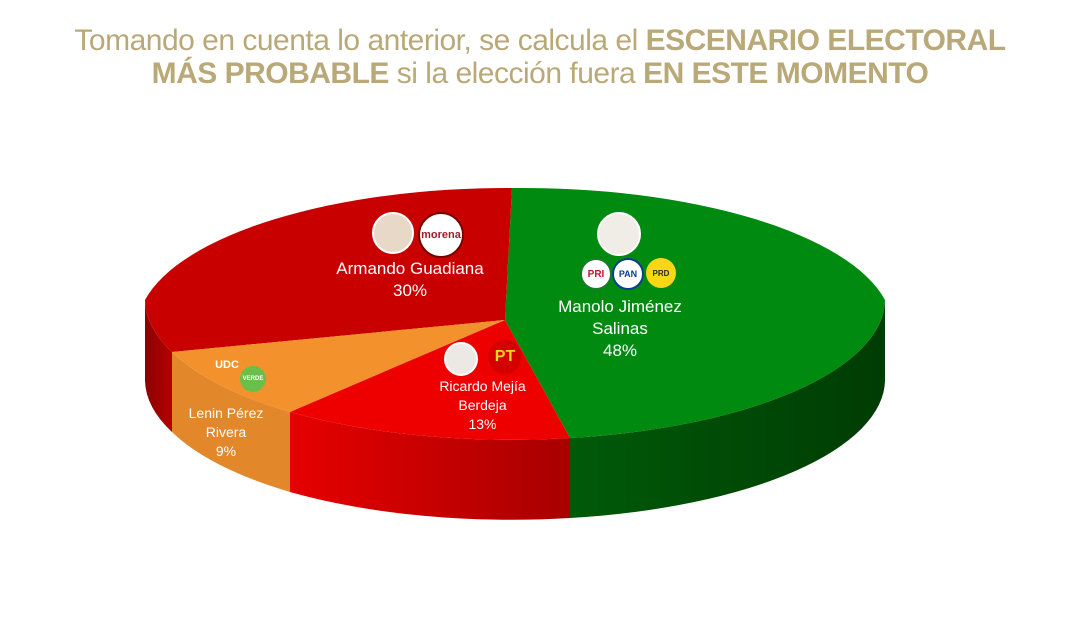 The width and height of the screenshot is (1080, 633). What do you see at coordinates (227, 365) in the screenshot?
I see `udc-logo: UDC` at bounding box center [227, 365].